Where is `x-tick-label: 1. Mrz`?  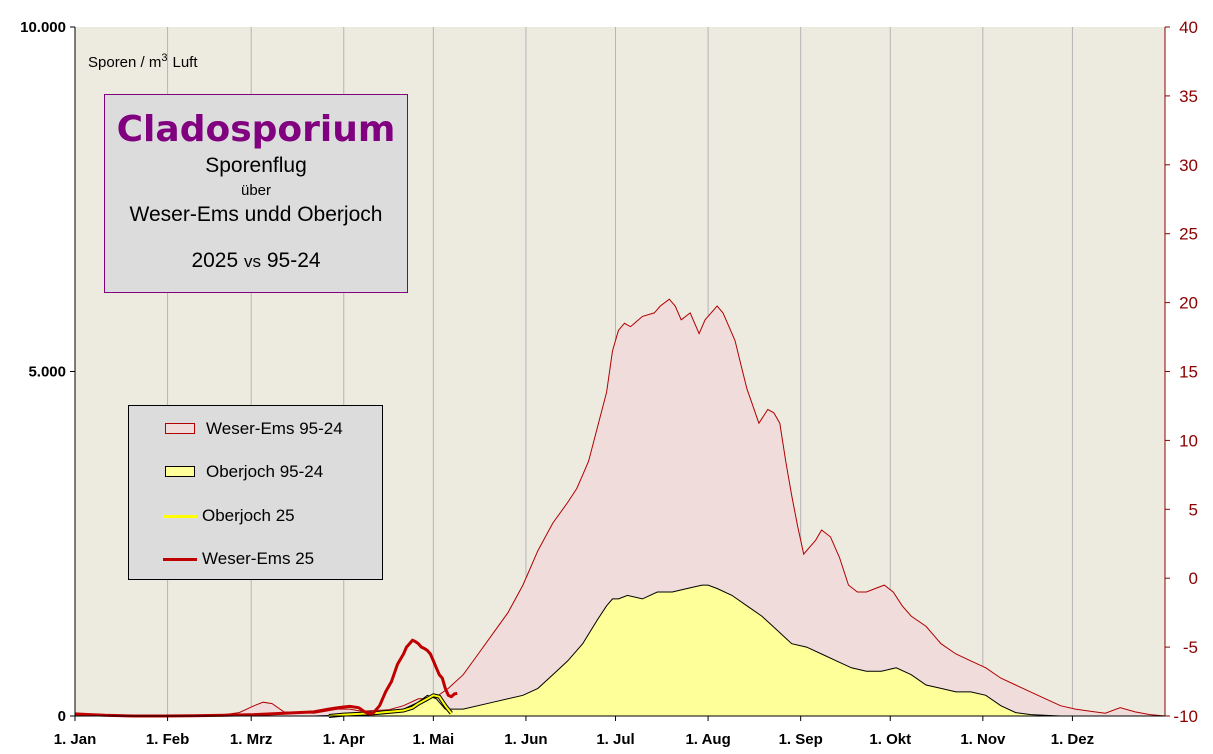 x-tick-label: 1. Mrz is located at coordinates (251, 739).